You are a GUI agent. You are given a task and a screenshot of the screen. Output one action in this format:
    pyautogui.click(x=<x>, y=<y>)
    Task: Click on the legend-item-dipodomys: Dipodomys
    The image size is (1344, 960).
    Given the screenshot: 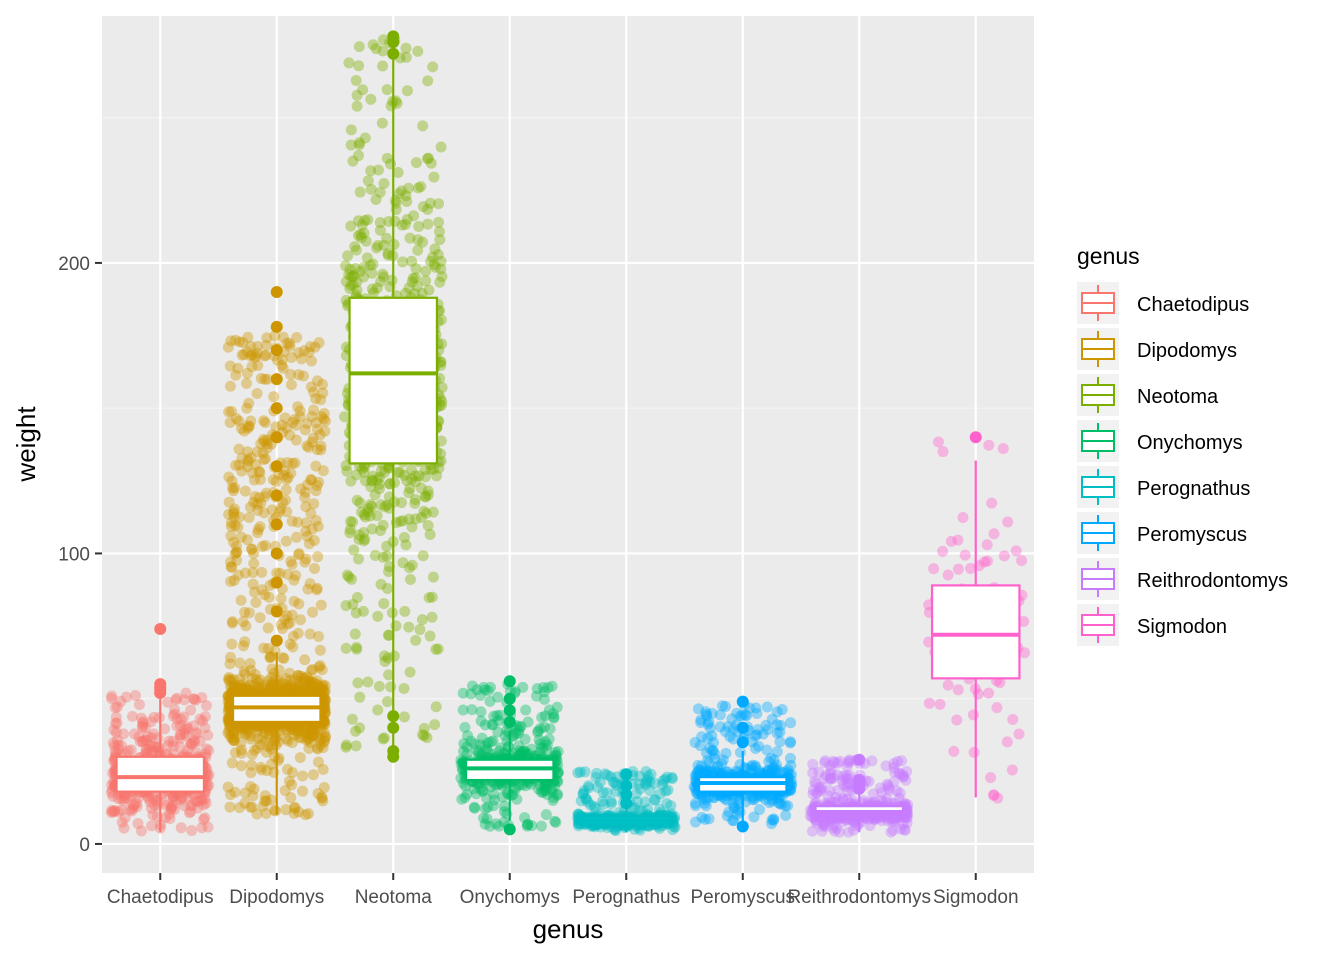 What is the action you would take?
    pyautogui.click(x=1157, y=349)
    